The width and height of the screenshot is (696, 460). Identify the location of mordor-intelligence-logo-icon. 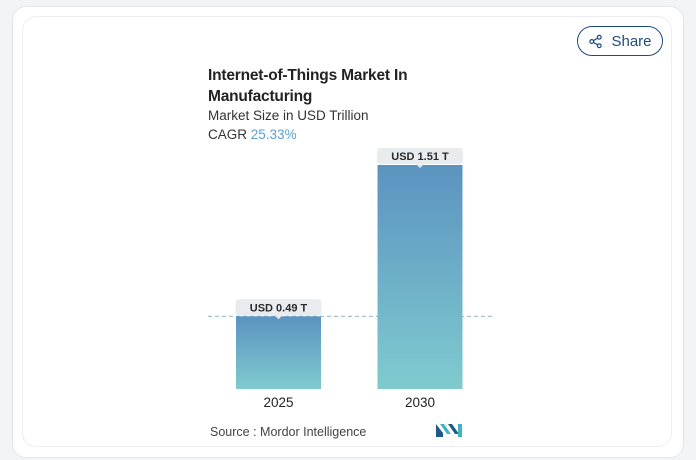
(449, 430).